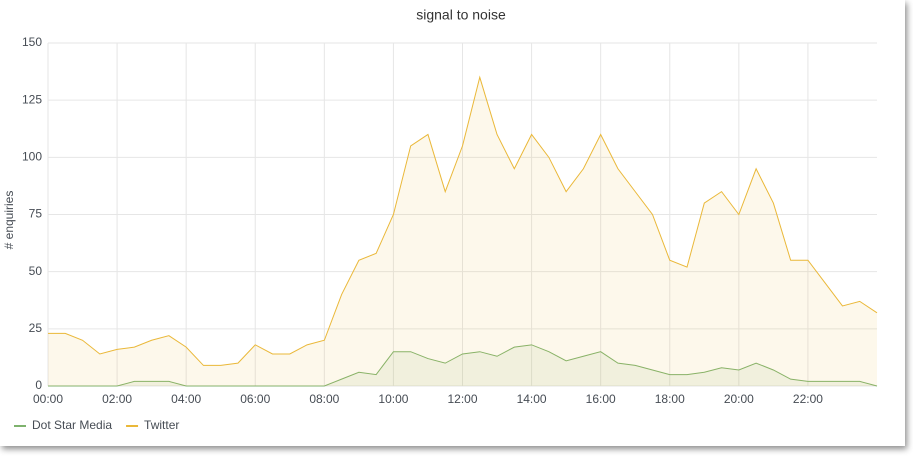 The width and height of the screenshot is (913, 456). Describe the element at coordinates (36, 328) in the screenshot. I see `y-tick-label: 25` at that location.